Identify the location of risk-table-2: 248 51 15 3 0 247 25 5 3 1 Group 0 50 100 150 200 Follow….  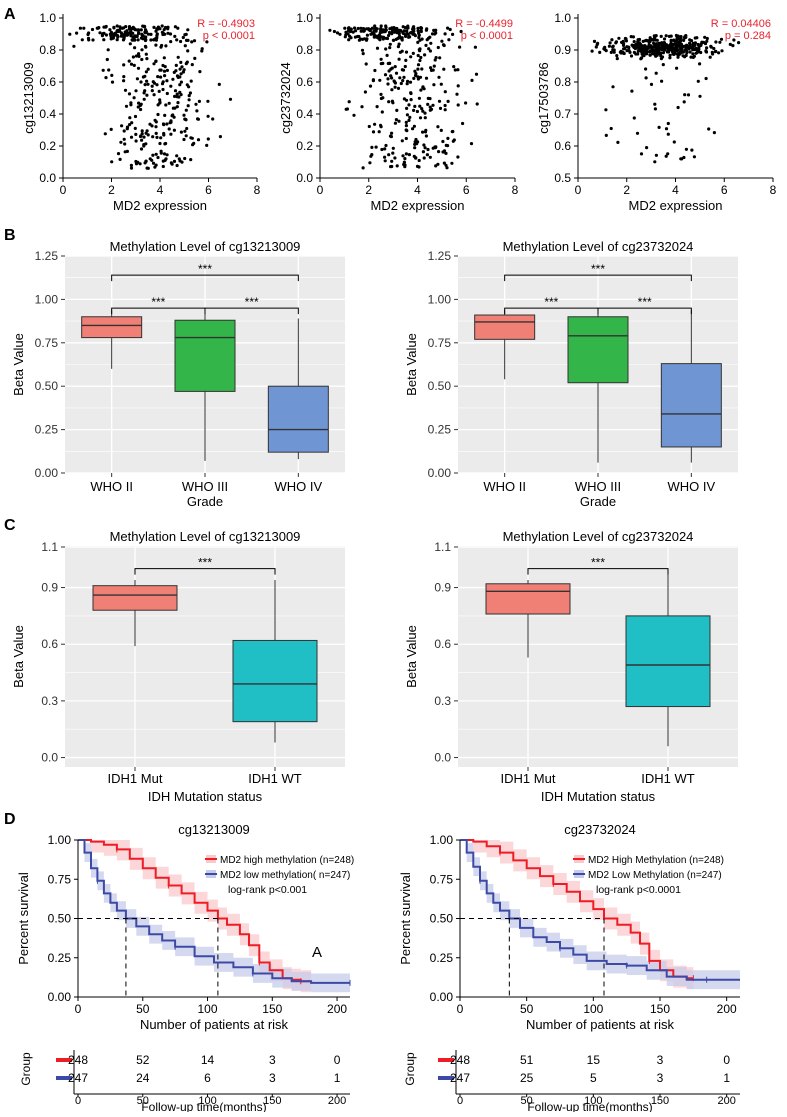
(571, 1082).